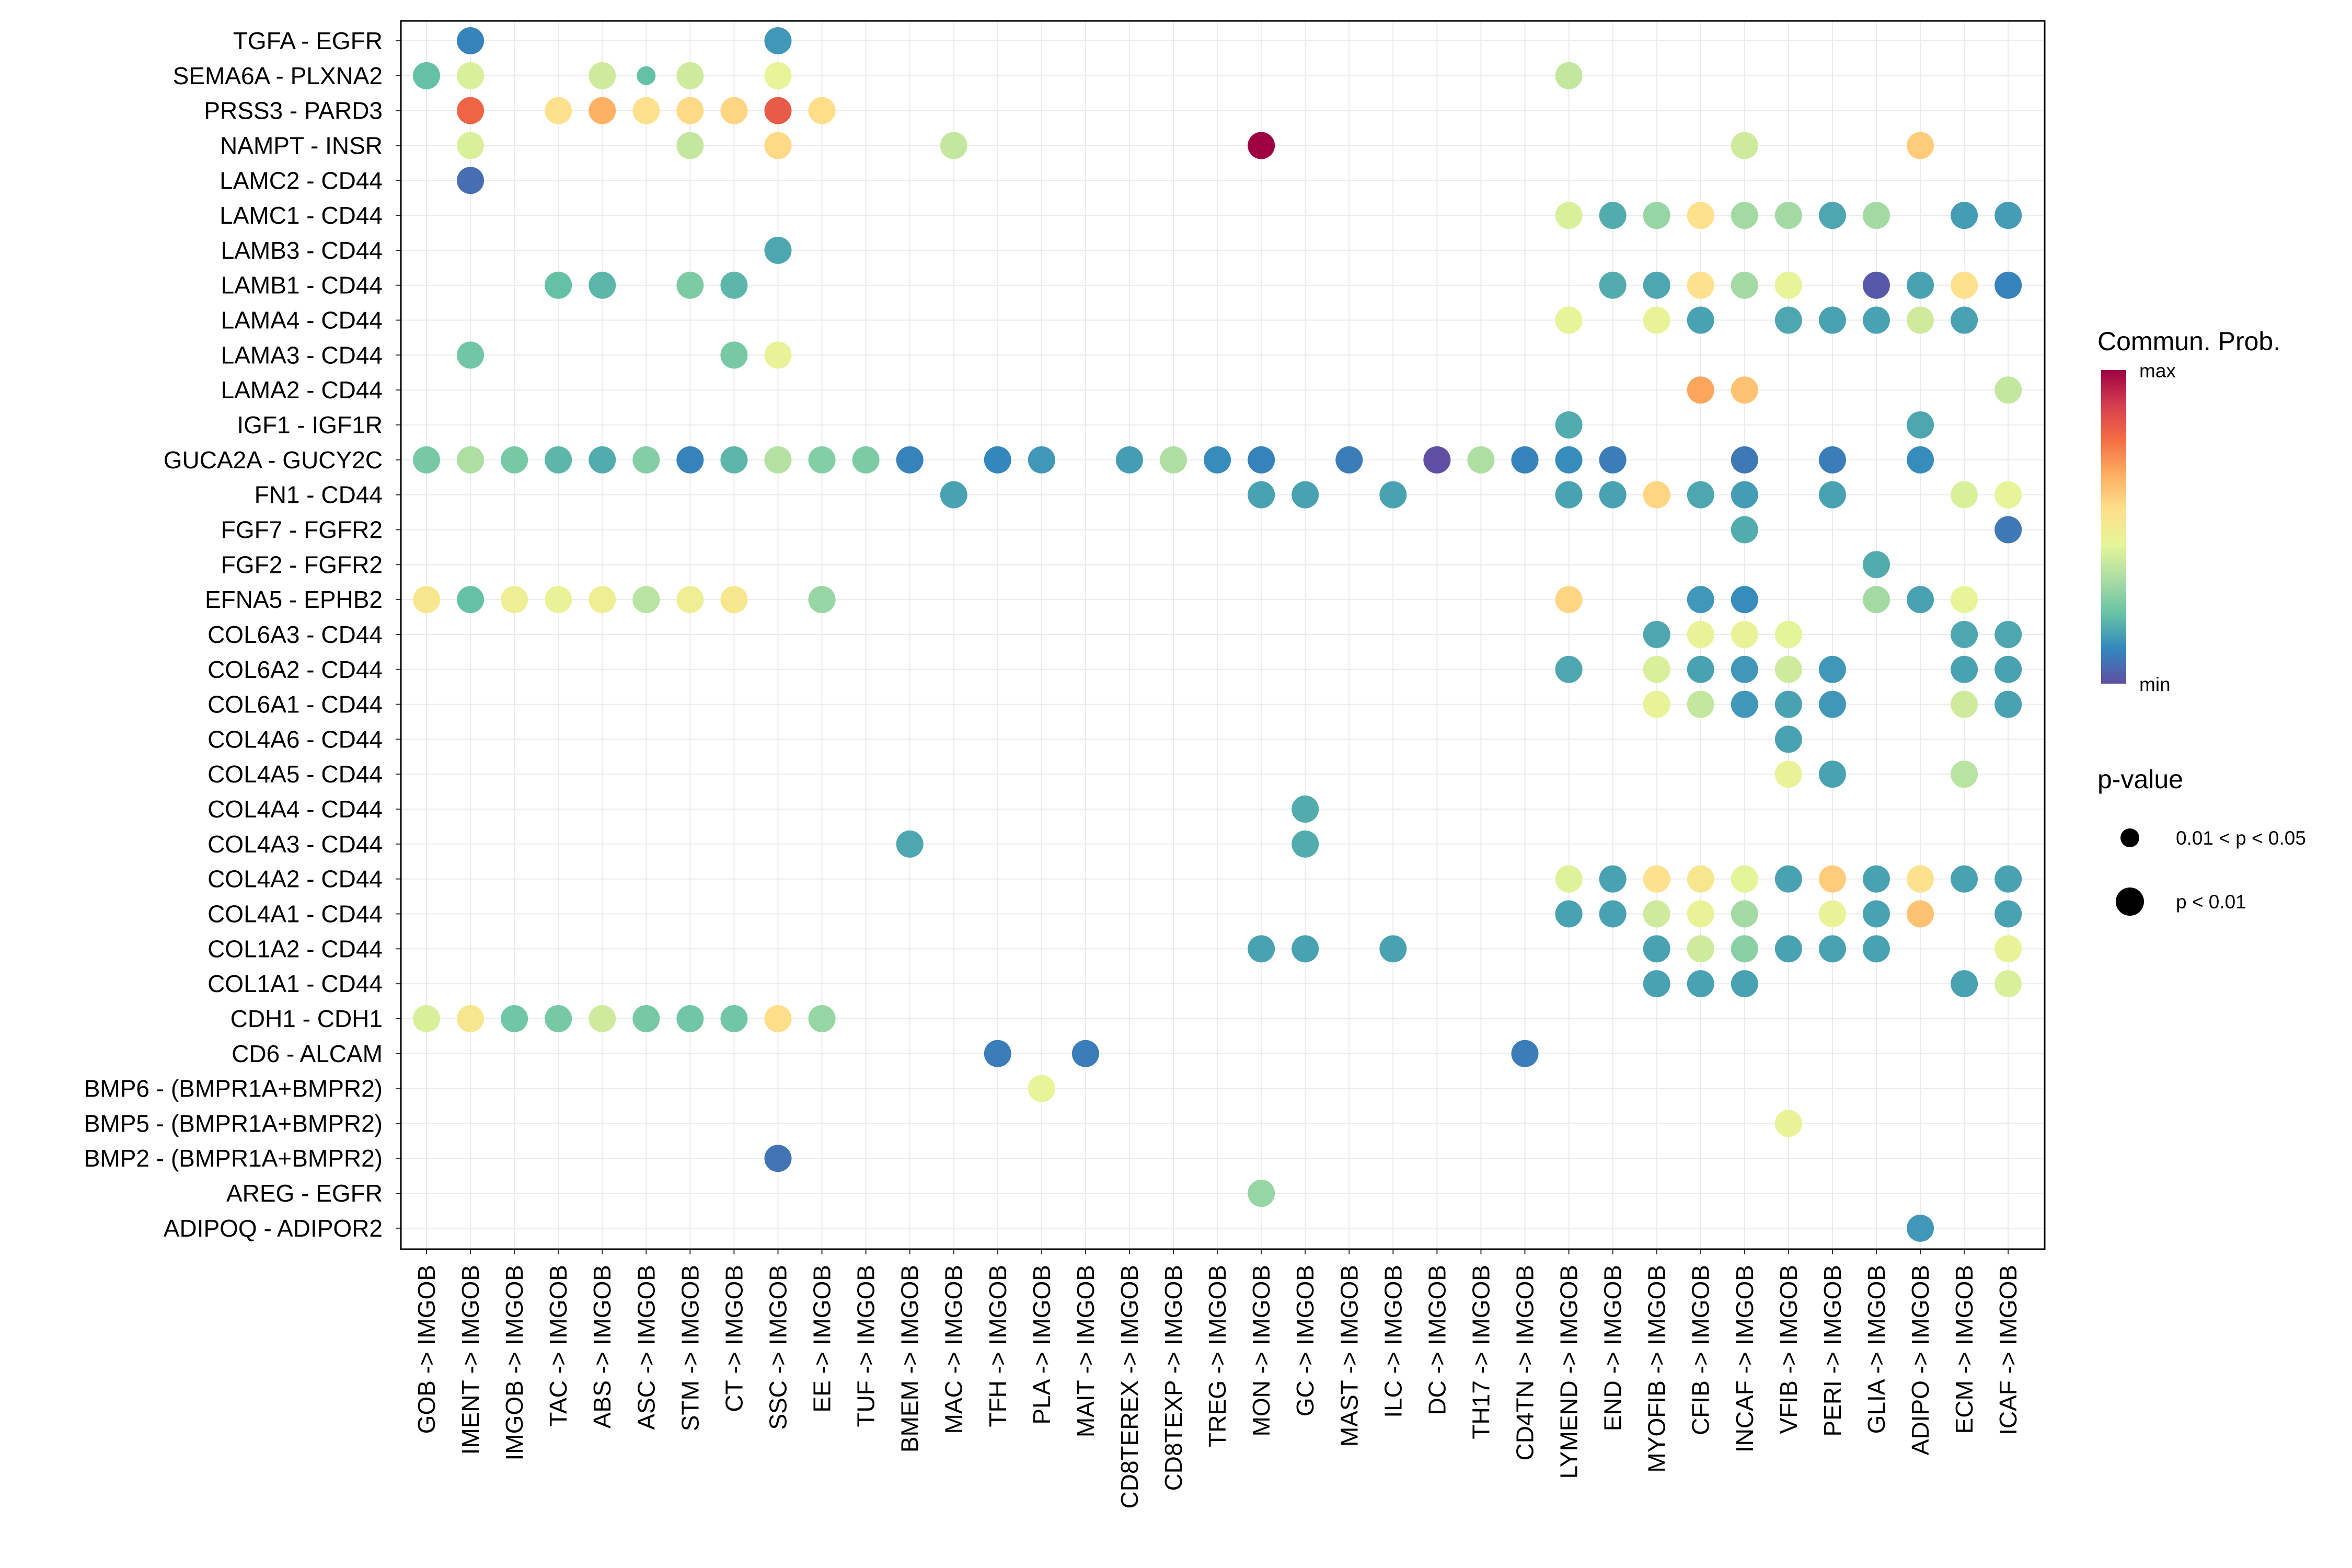 The image size is (2352, 1568). I want to click on x-tick-label: CD8TEREX -> IMGOB, so click(1129, 1386).